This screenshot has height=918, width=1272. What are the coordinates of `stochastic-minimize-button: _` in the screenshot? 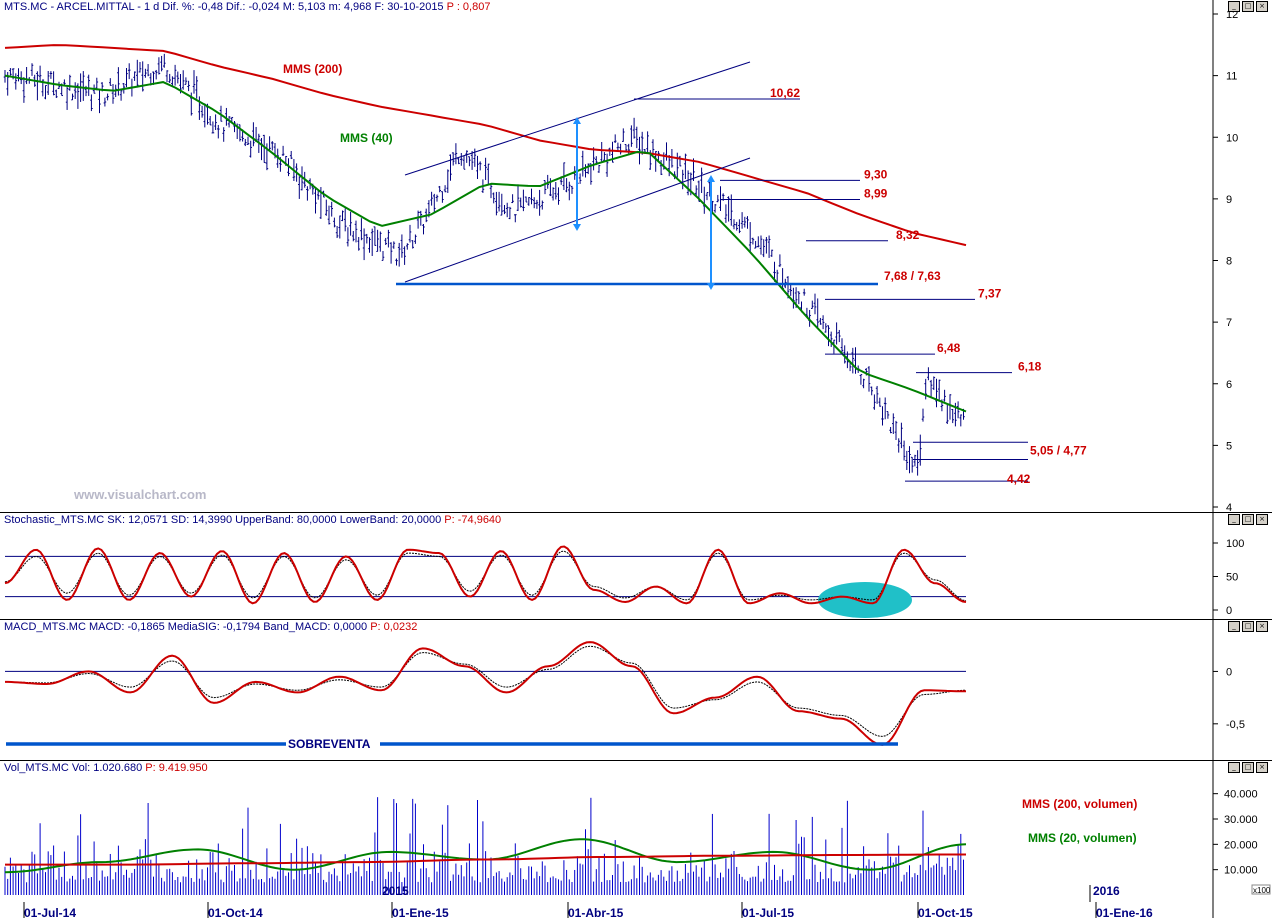 It's located at (1234, 519).